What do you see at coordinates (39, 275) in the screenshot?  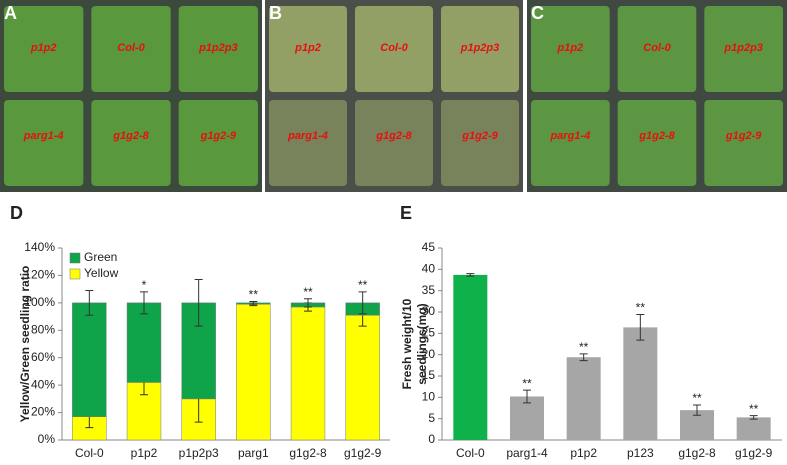 I see `y-tick-label: 120%` at bounding box center [39, 275].